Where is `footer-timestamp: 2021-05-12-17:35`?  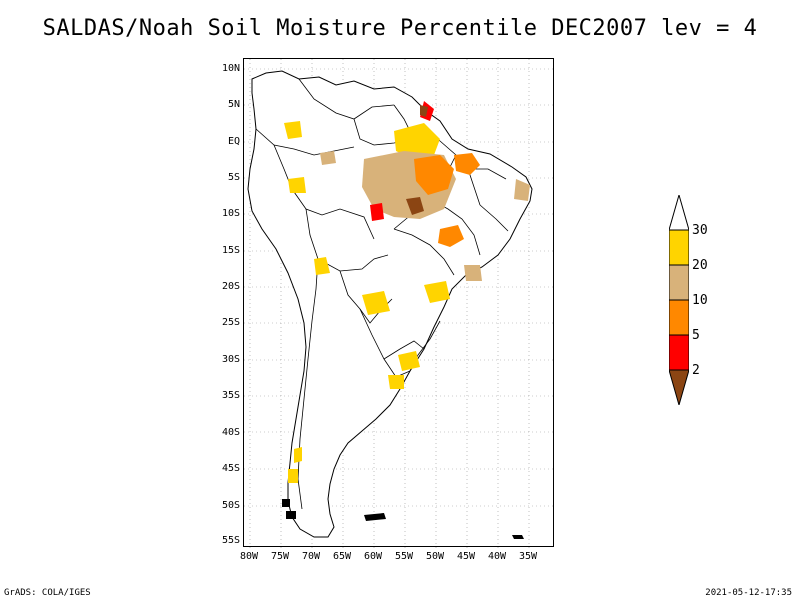
footer-timestamp: 2021-05-12-17:35 is located at coordinates (748, 593).